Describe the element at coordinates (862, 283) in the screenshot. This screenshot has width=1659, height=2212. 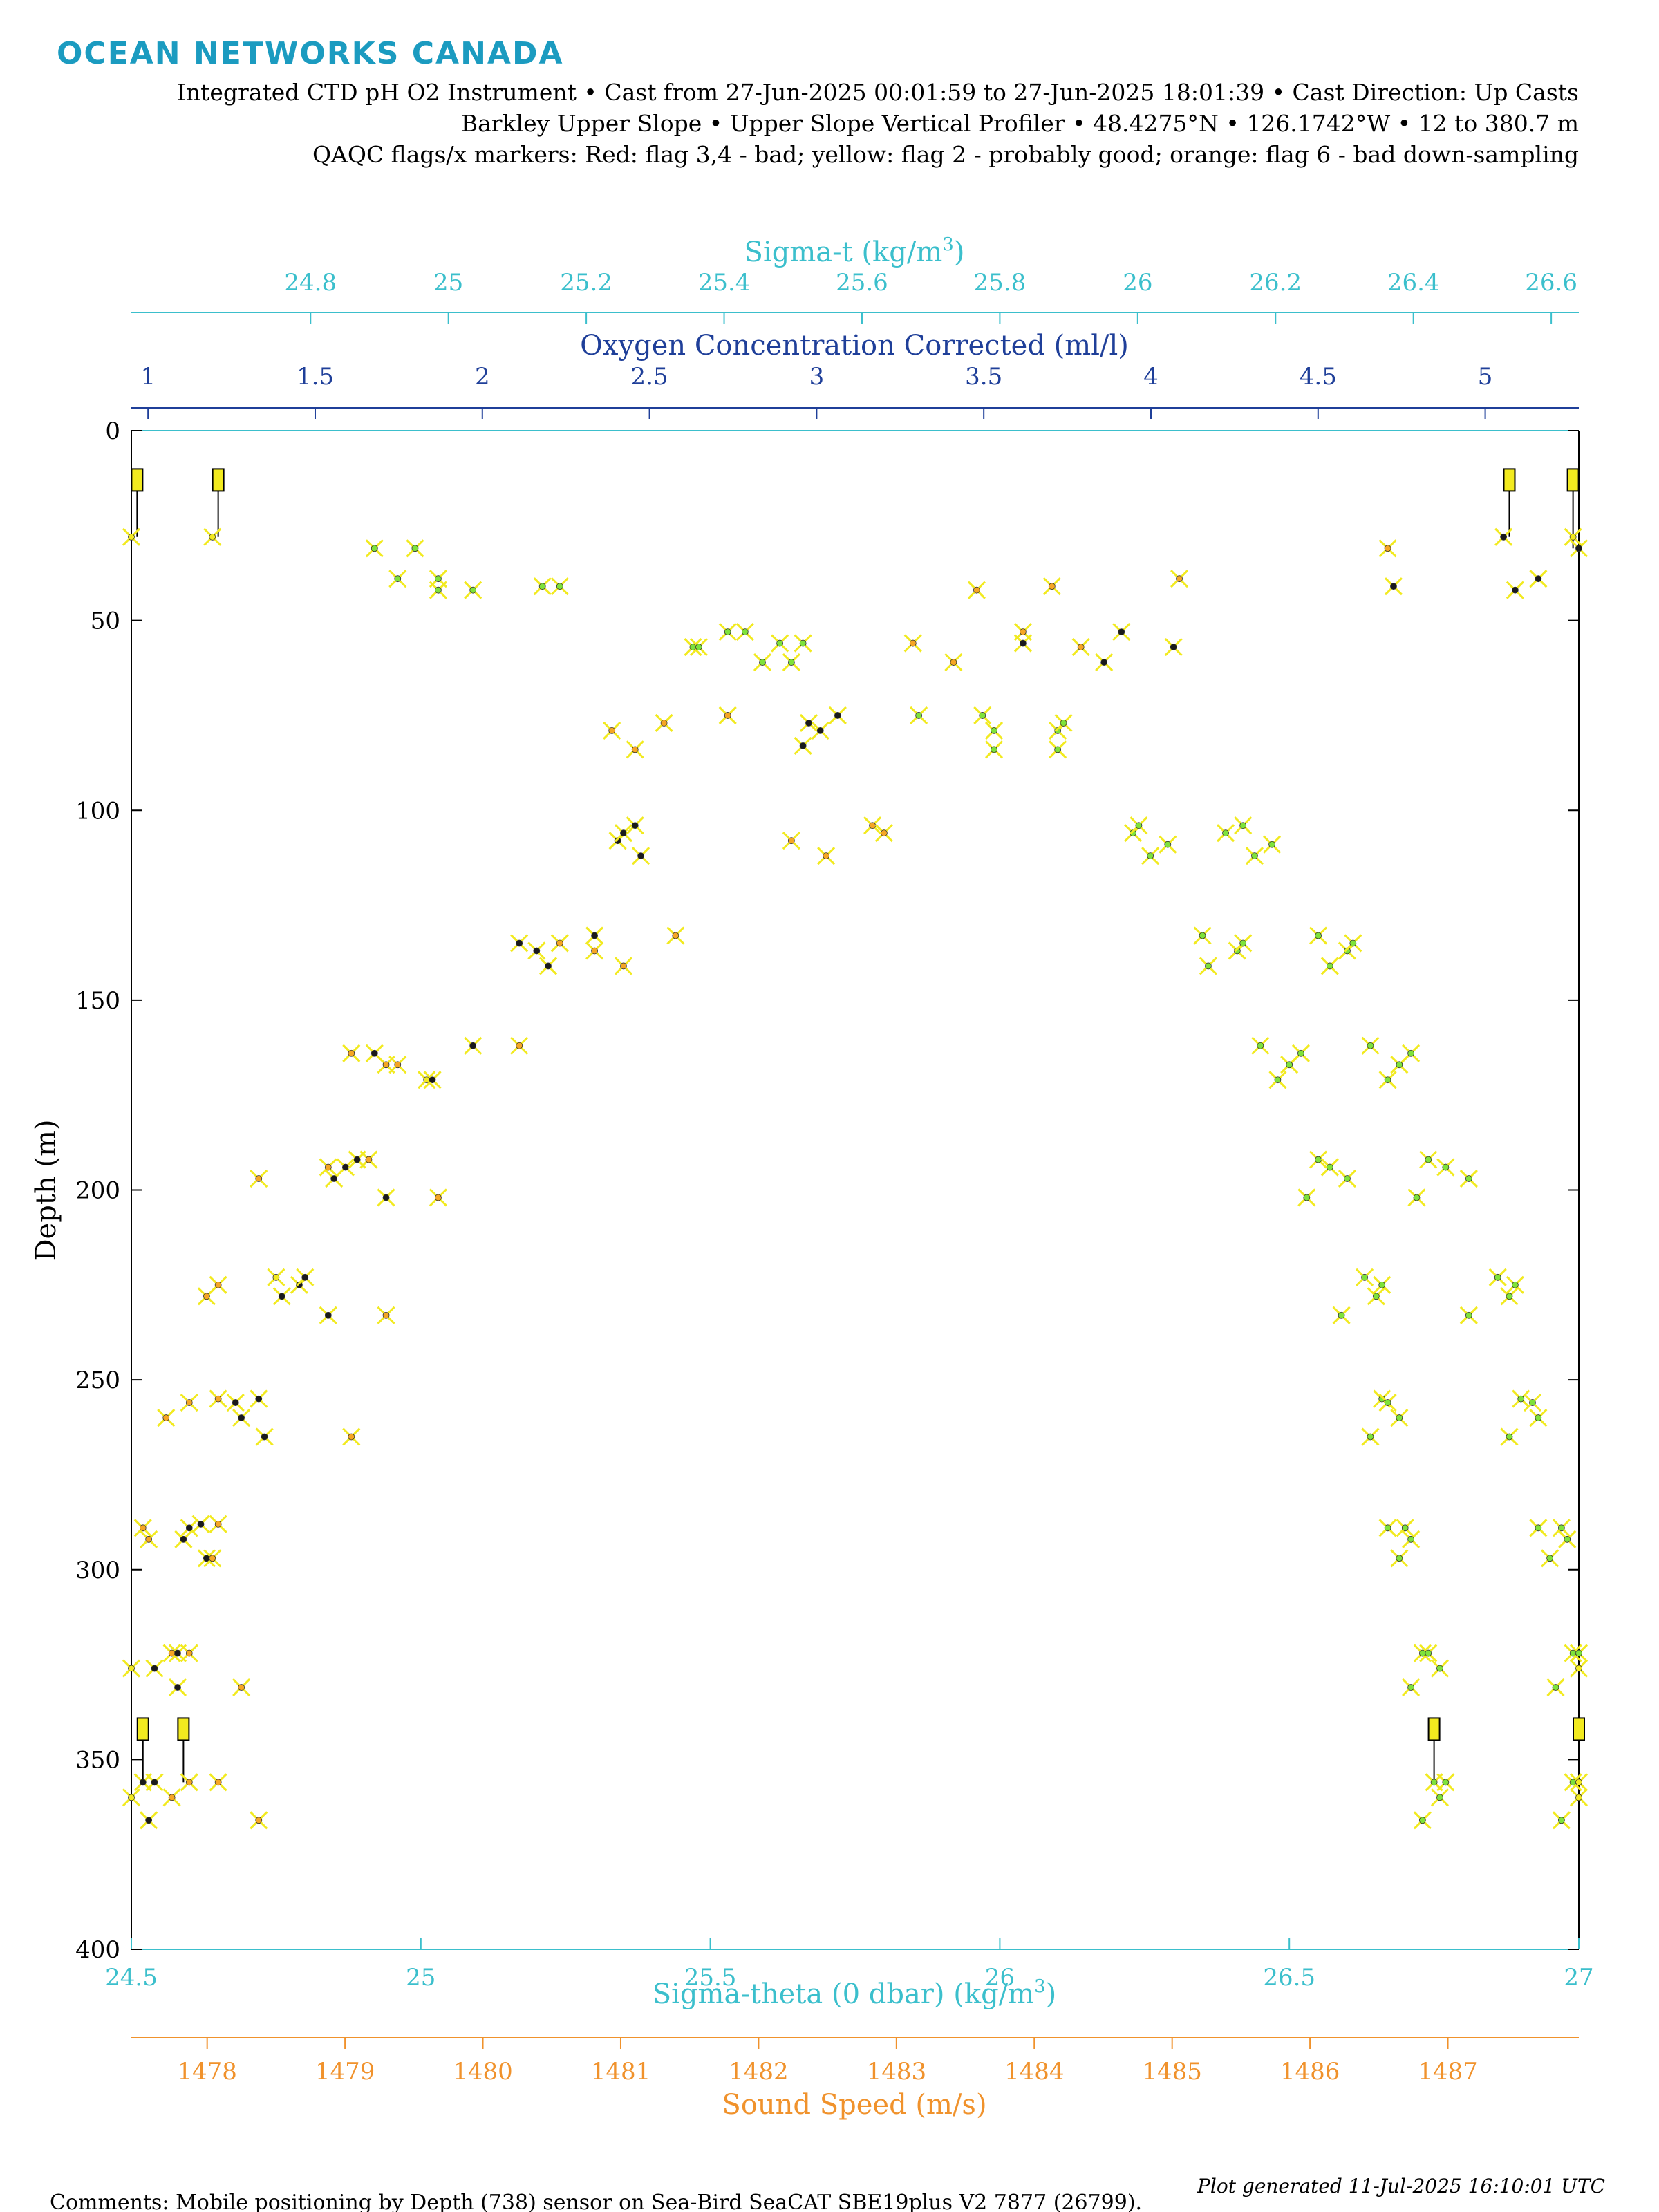
I see `sigma-t-tick-label: 25.6` at that location.